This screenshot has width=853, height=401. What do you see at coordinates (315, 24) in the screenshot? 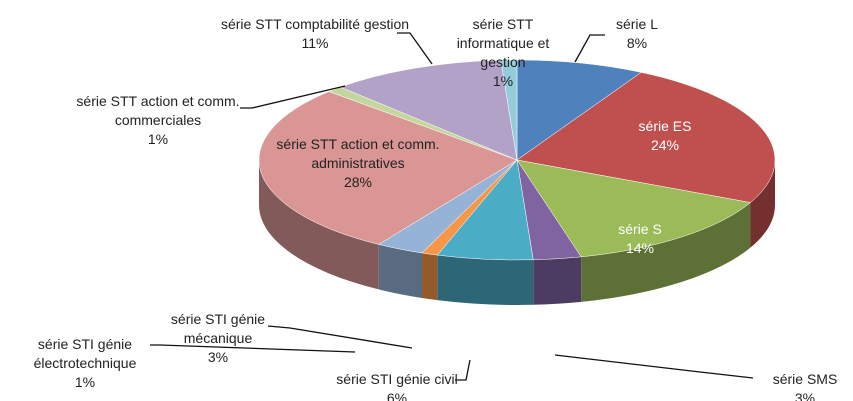
I see `category-label: série STT comptabilité gestion` at bounding box center [315, 24].